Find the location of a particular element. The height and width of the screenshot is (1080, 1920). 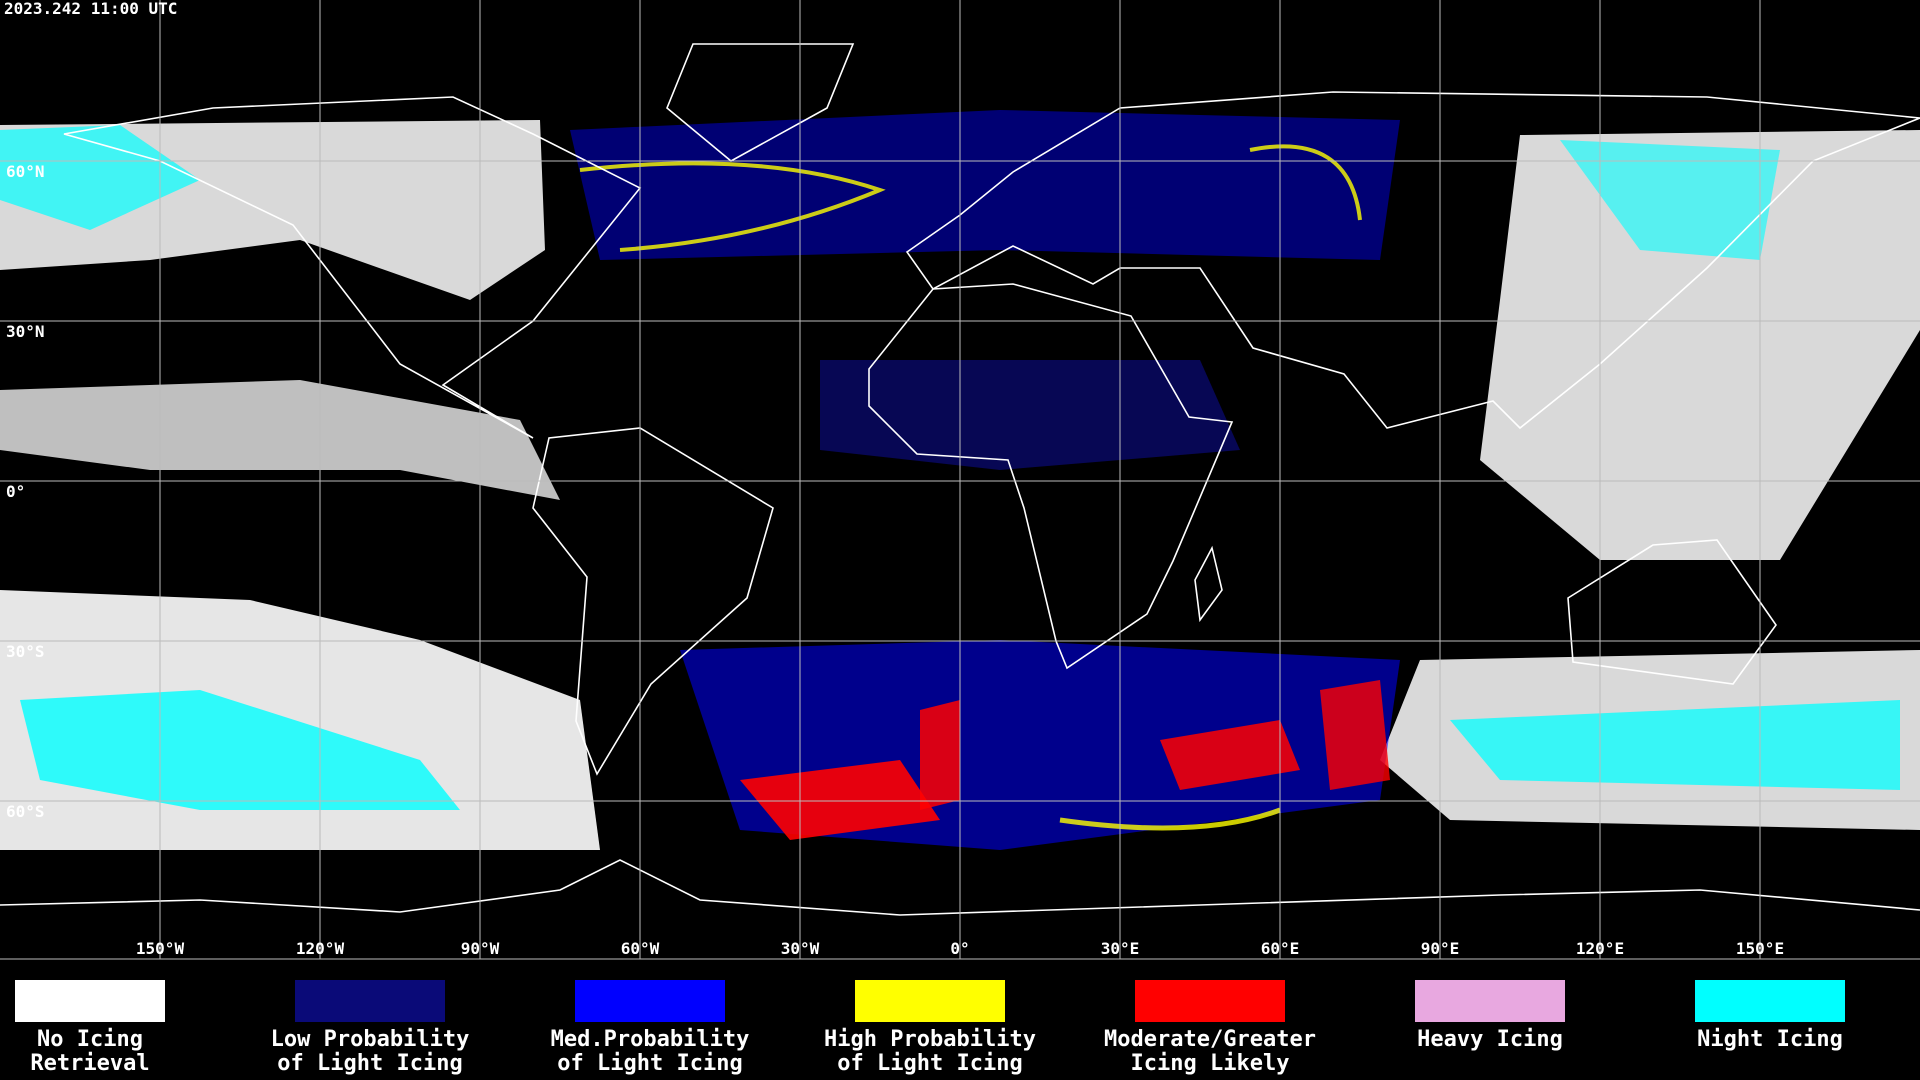

longitude-label: 60°E is located at coordinates (1280, 948).